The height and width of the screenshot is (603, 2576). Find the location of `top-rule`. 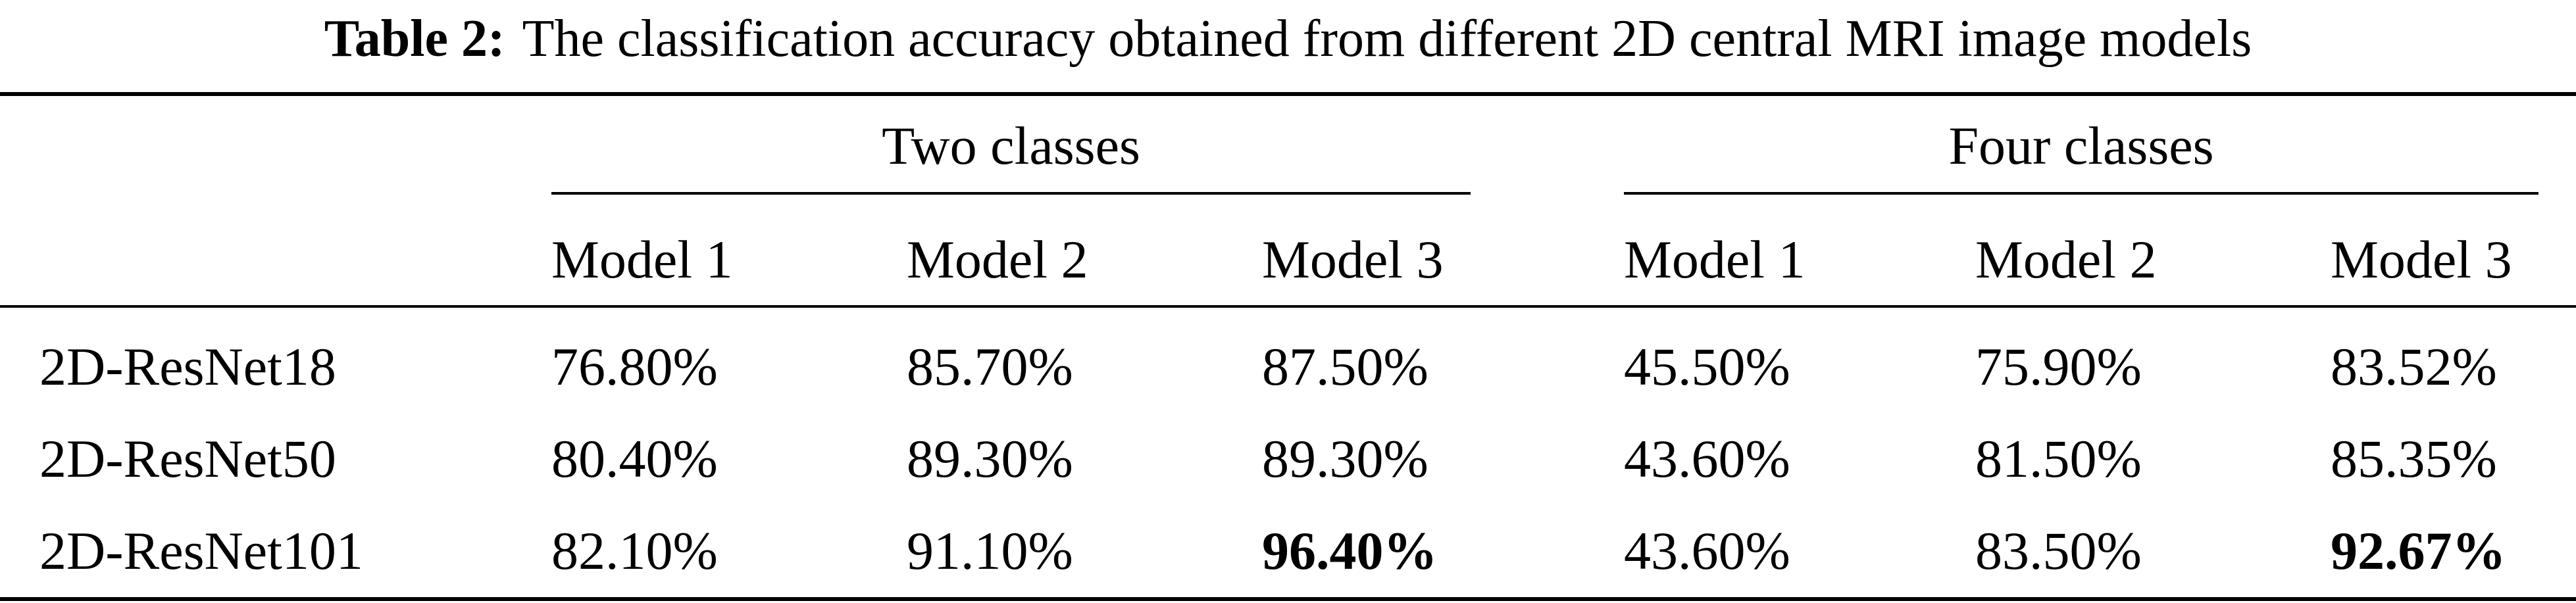

top-rule is located at coordinates (1288, 94).